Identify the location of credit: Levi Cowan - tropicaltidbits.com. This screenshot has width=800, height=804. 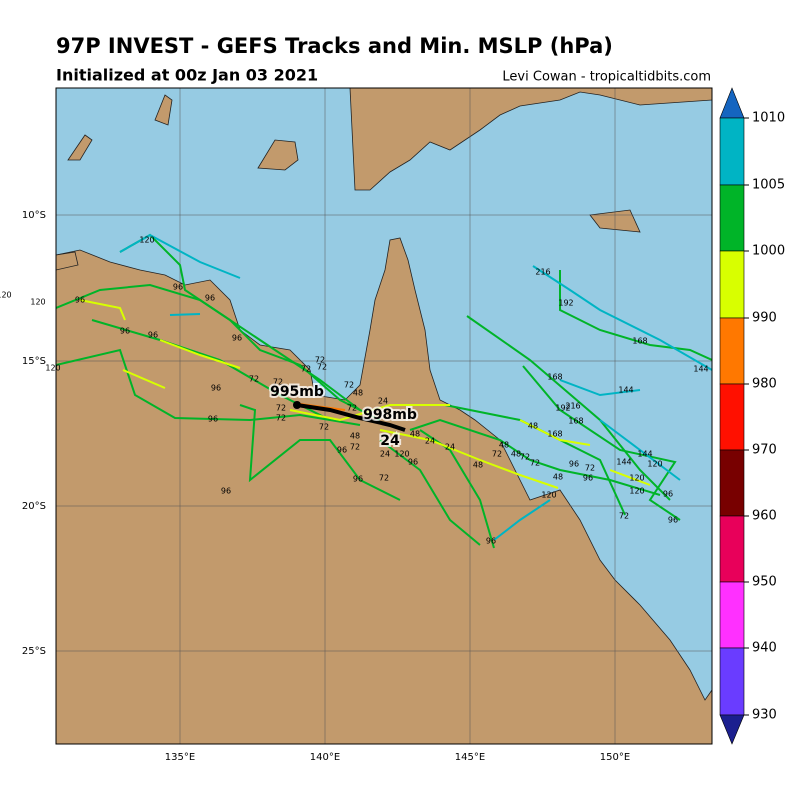
(606, 77).